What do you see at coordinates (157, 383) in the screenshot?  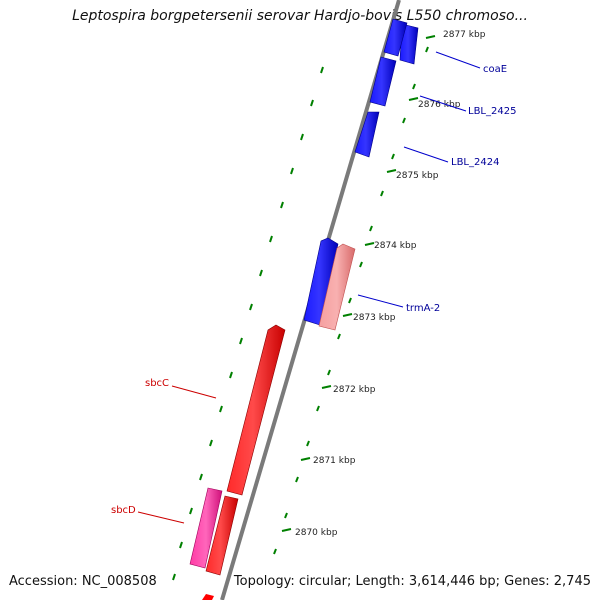 I see `gene-label-sbcC: sbcC` at bounding box center [157, 383].